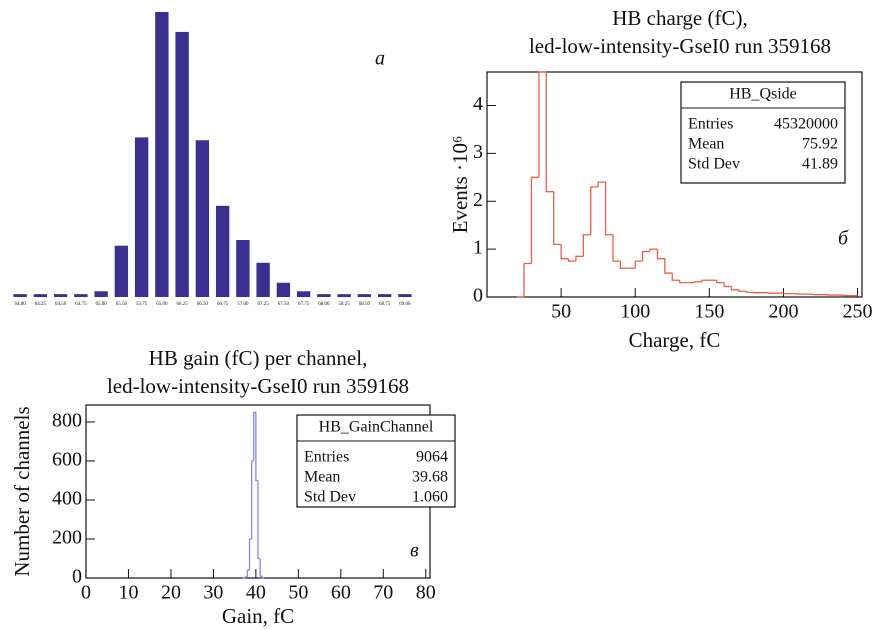 The width and height of the screenshot is (875, 630). What do you see at coordinates (430, 497) in the screenshot?
I see `stats-value: 1.060` at bounding box center [430, 497].